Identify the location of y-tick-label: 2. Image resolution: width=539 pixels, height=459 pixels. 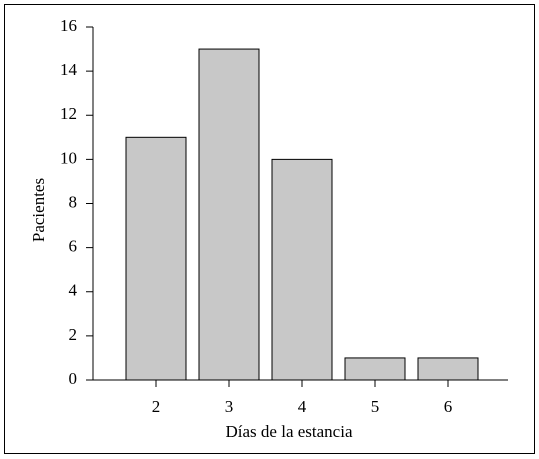
(73, 334).